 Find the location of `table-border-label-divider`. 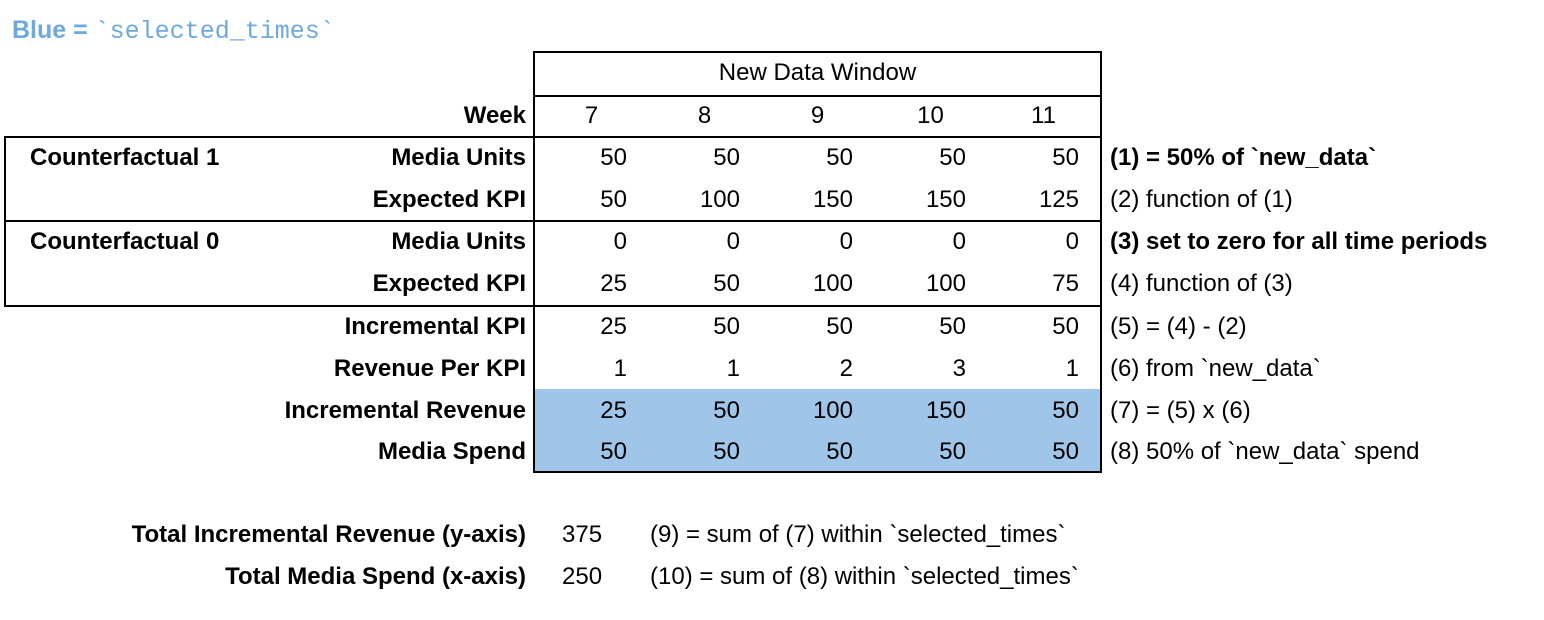

table-border-label-divider is located at coordinates (534, 262).